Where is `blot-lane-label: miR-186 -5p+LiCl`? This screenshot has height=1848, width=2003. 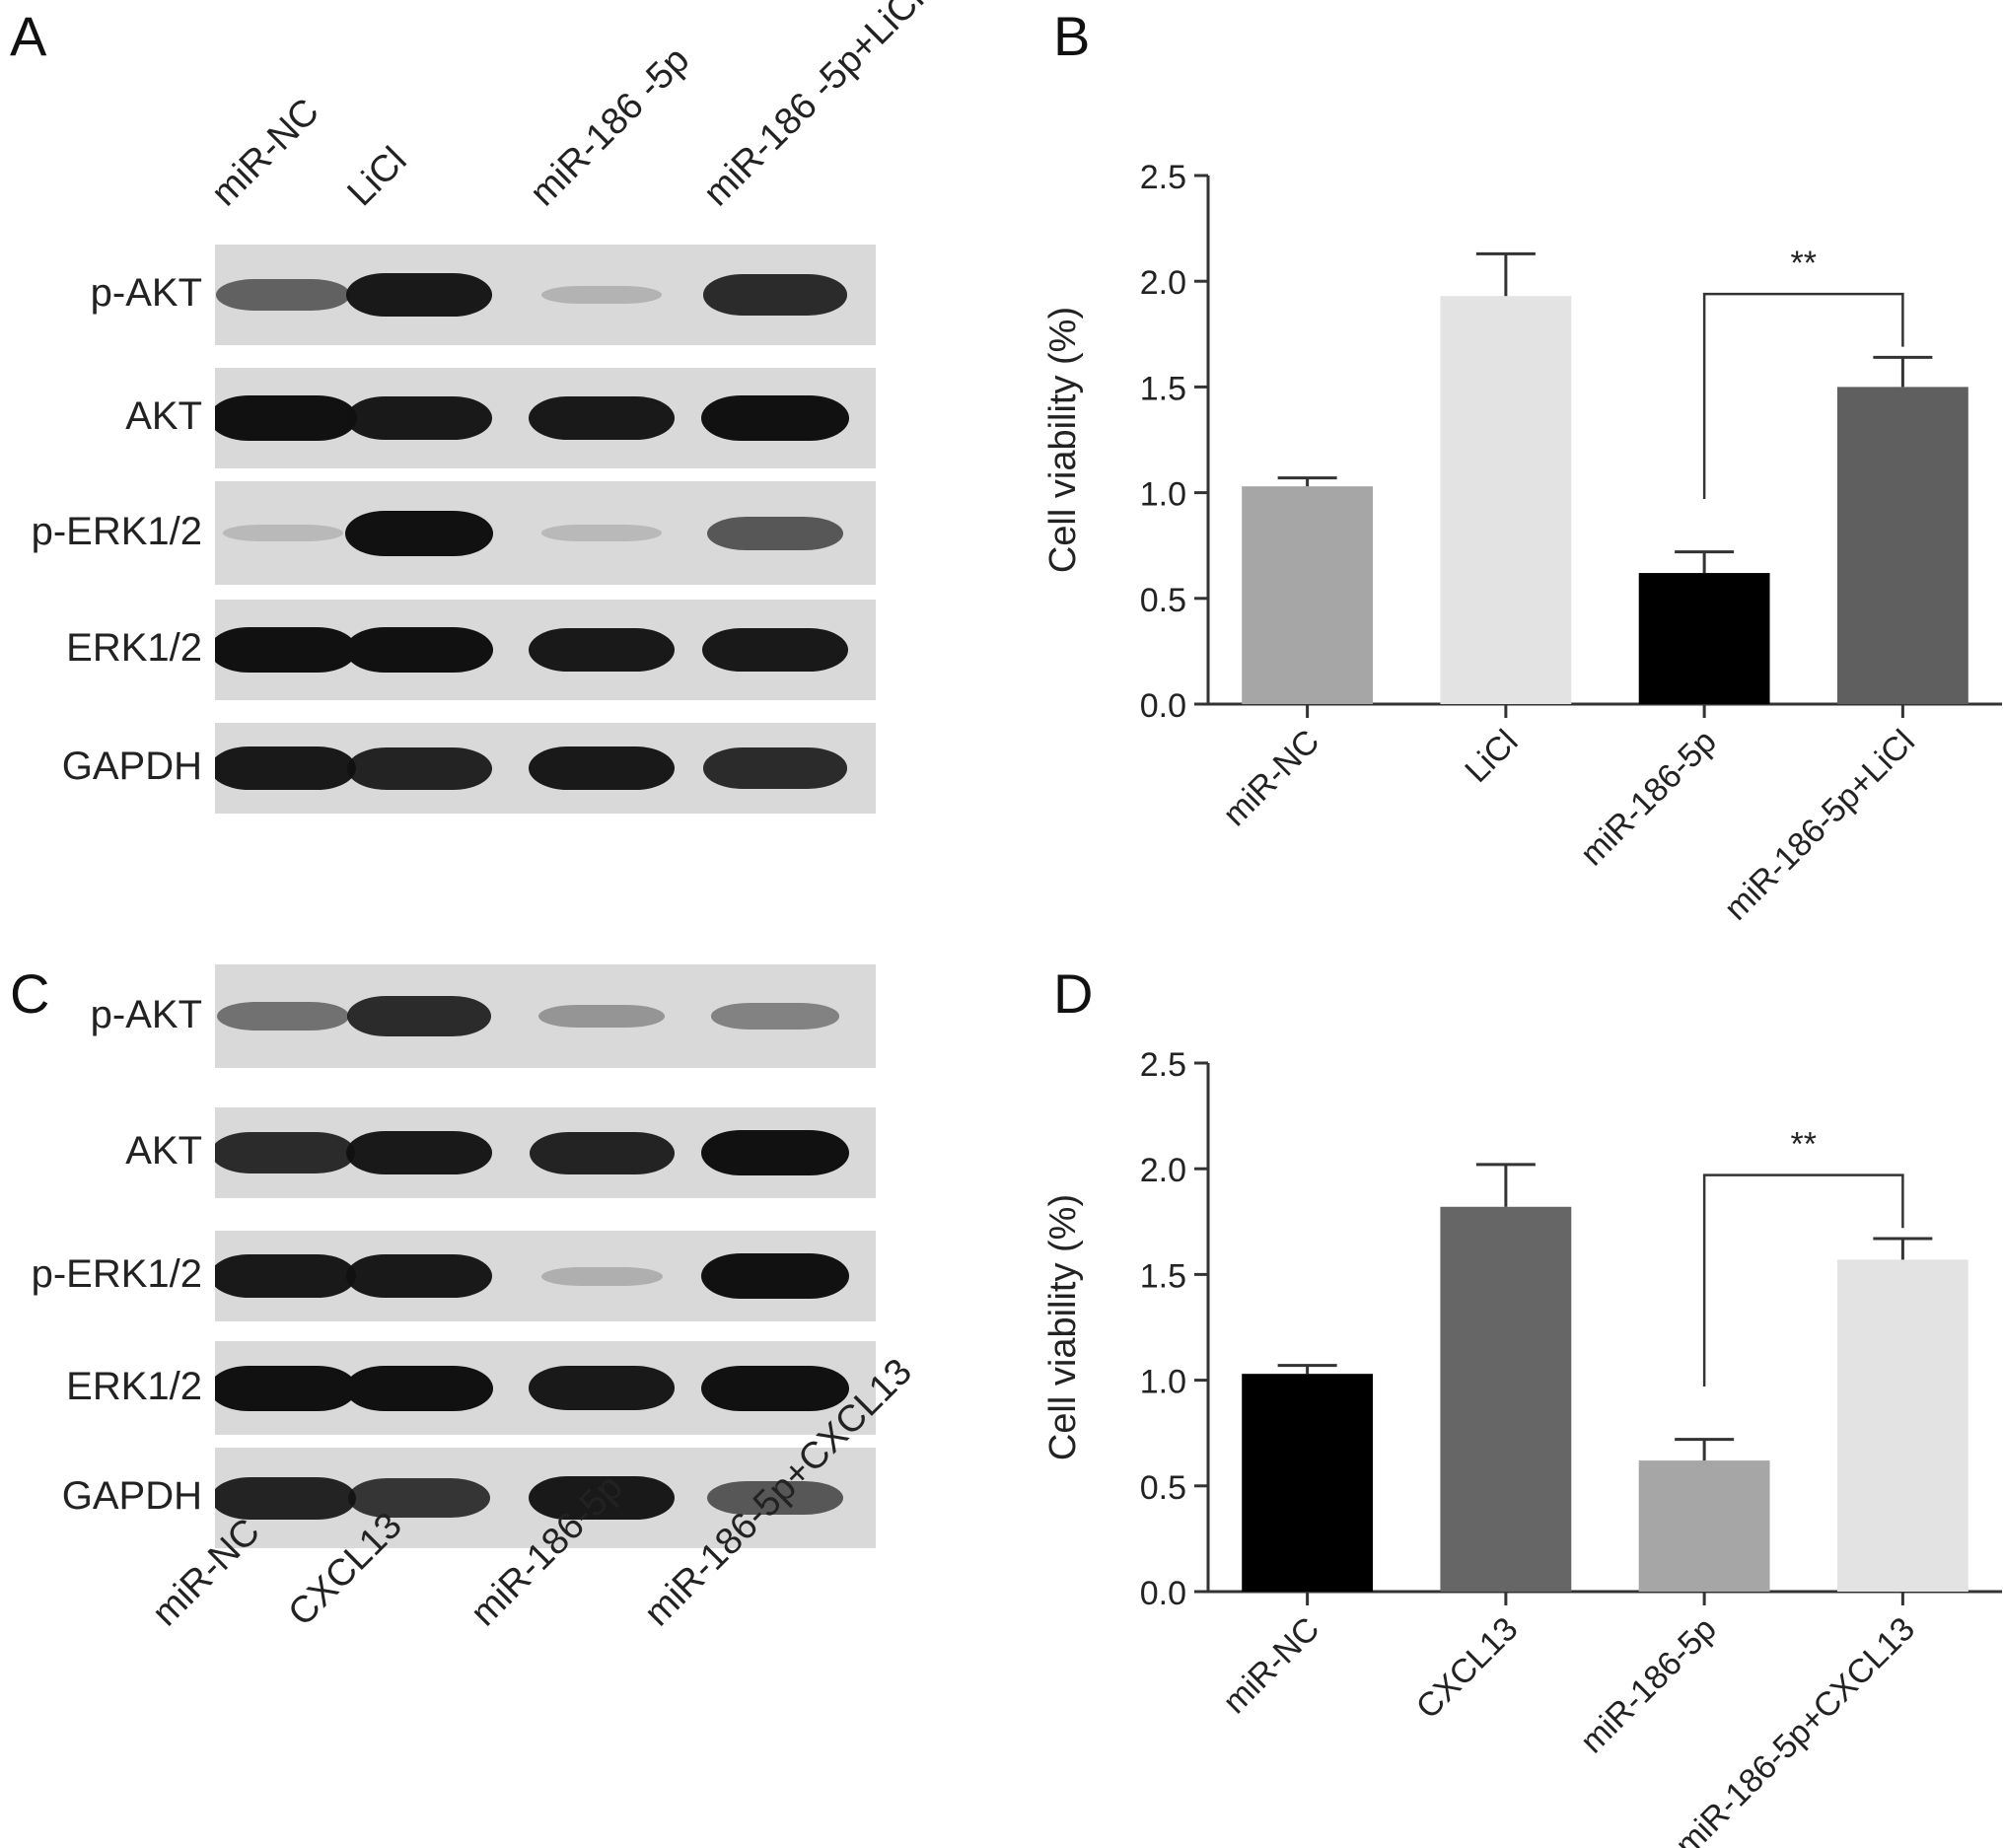
blot-lane-label: miR-186 -5p+LiCl is located at coordinates (814, 107).